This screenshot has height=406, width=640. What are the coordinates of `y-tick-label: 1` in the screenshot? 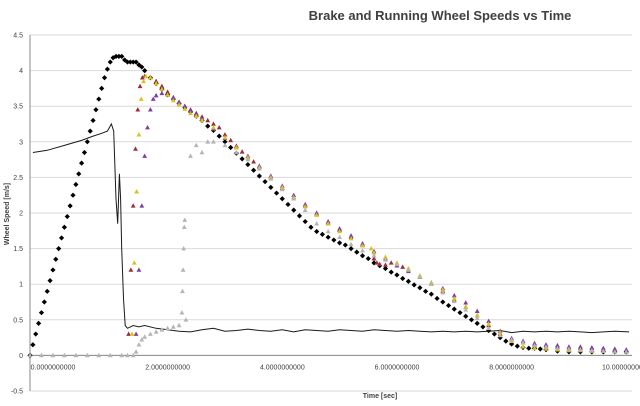 It's located at (21, 285).